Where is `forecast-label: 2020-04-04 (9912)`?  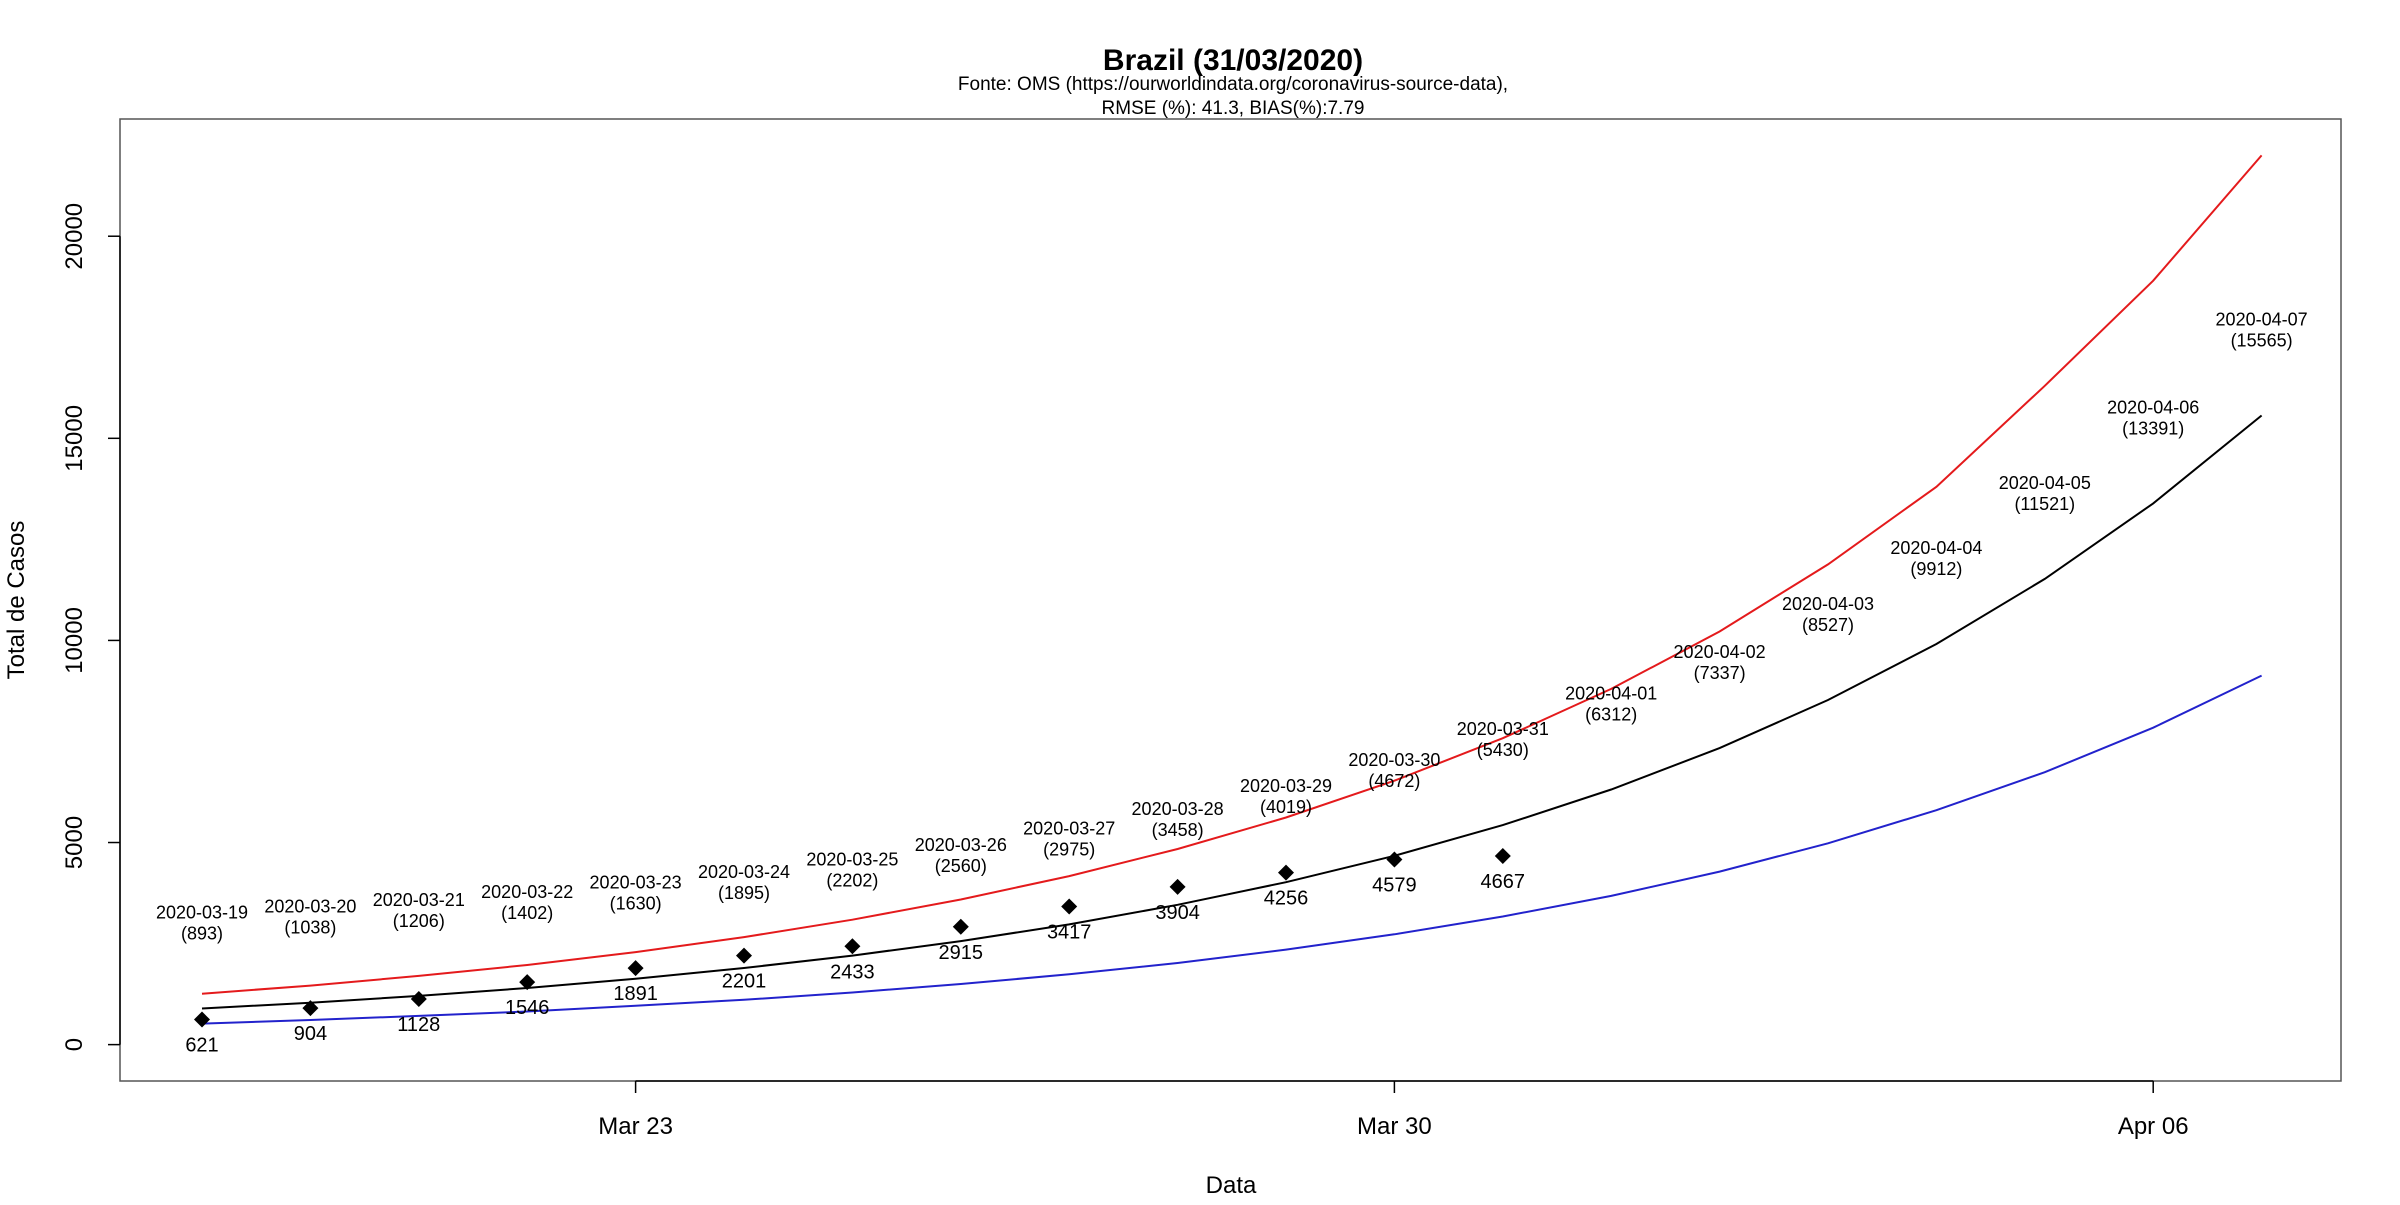 forecast-label: 2020-04-04 (9912) is located at coordinates (1936, 558).